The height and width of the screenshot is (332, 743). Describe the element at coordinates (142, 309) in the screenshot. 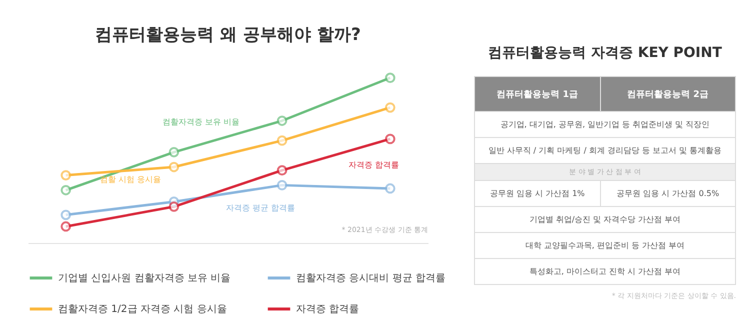

I see `legend-label: 컴활자격증 1/2급 자격증 시험 응시율` at that location.